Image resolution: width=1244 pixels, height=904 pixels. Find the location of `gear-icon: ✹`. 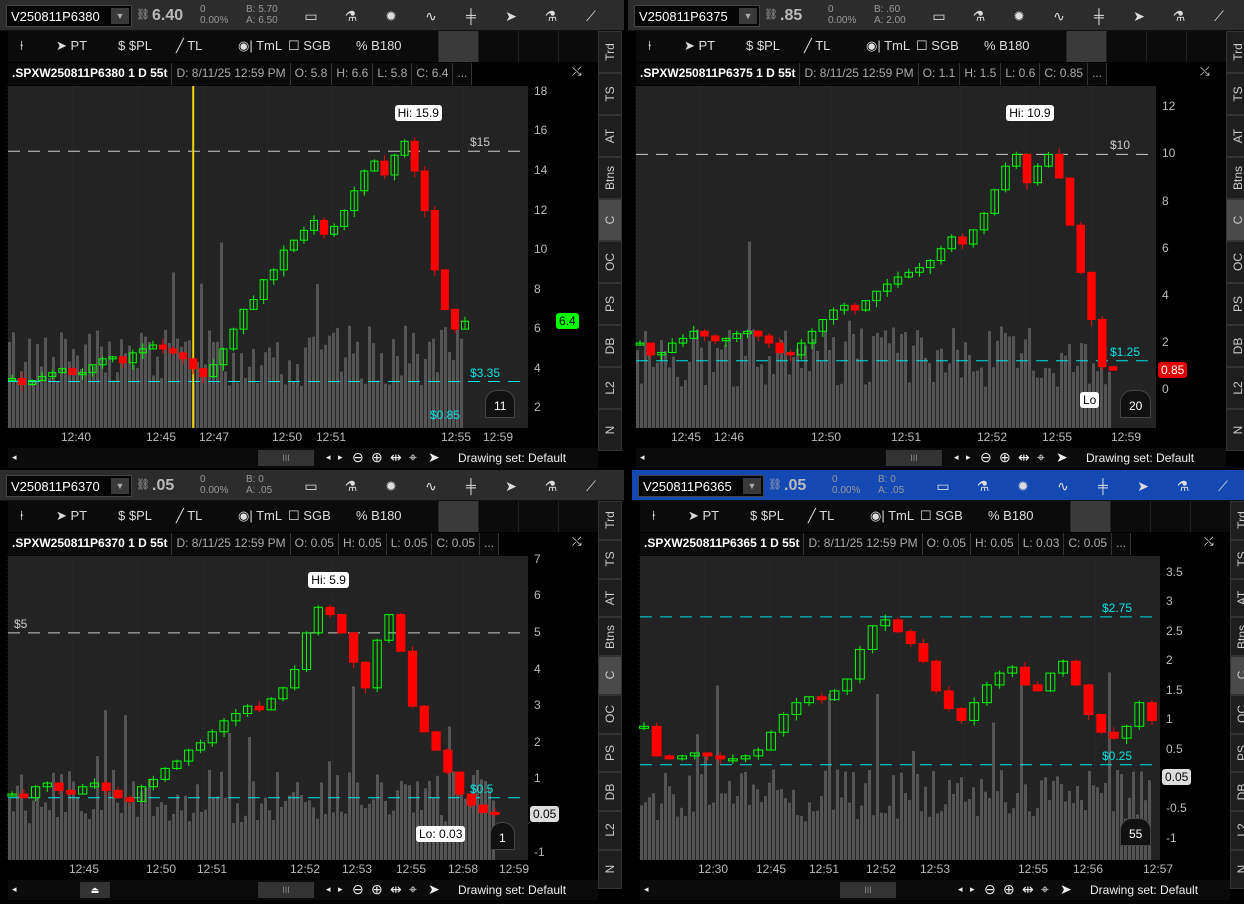

gear-icon: ✹ is located at coordinates (1023, 486).